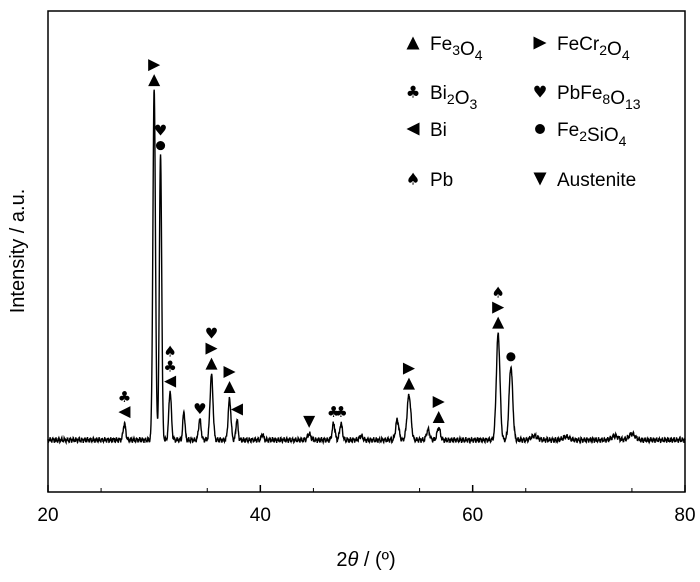 Image resolution: width=700 pixels, height=582 pixels. I want to click on legend-label: PbFe8O13, so click(599, 97).